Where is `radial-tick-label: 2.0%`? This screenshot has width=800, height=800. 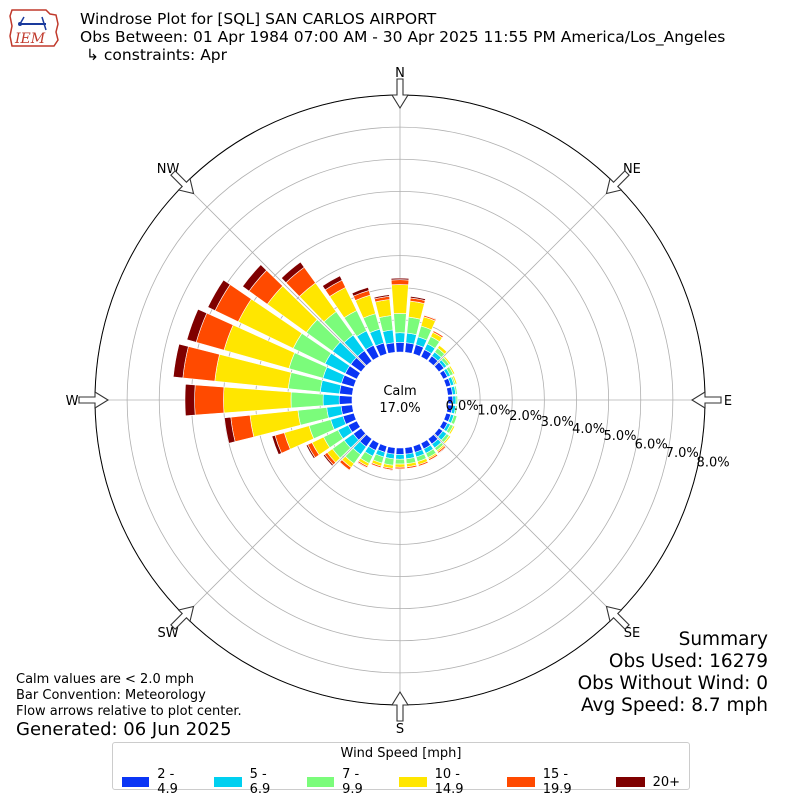 radial-tick-label: 2.0% is located at coordinates (525, 416).